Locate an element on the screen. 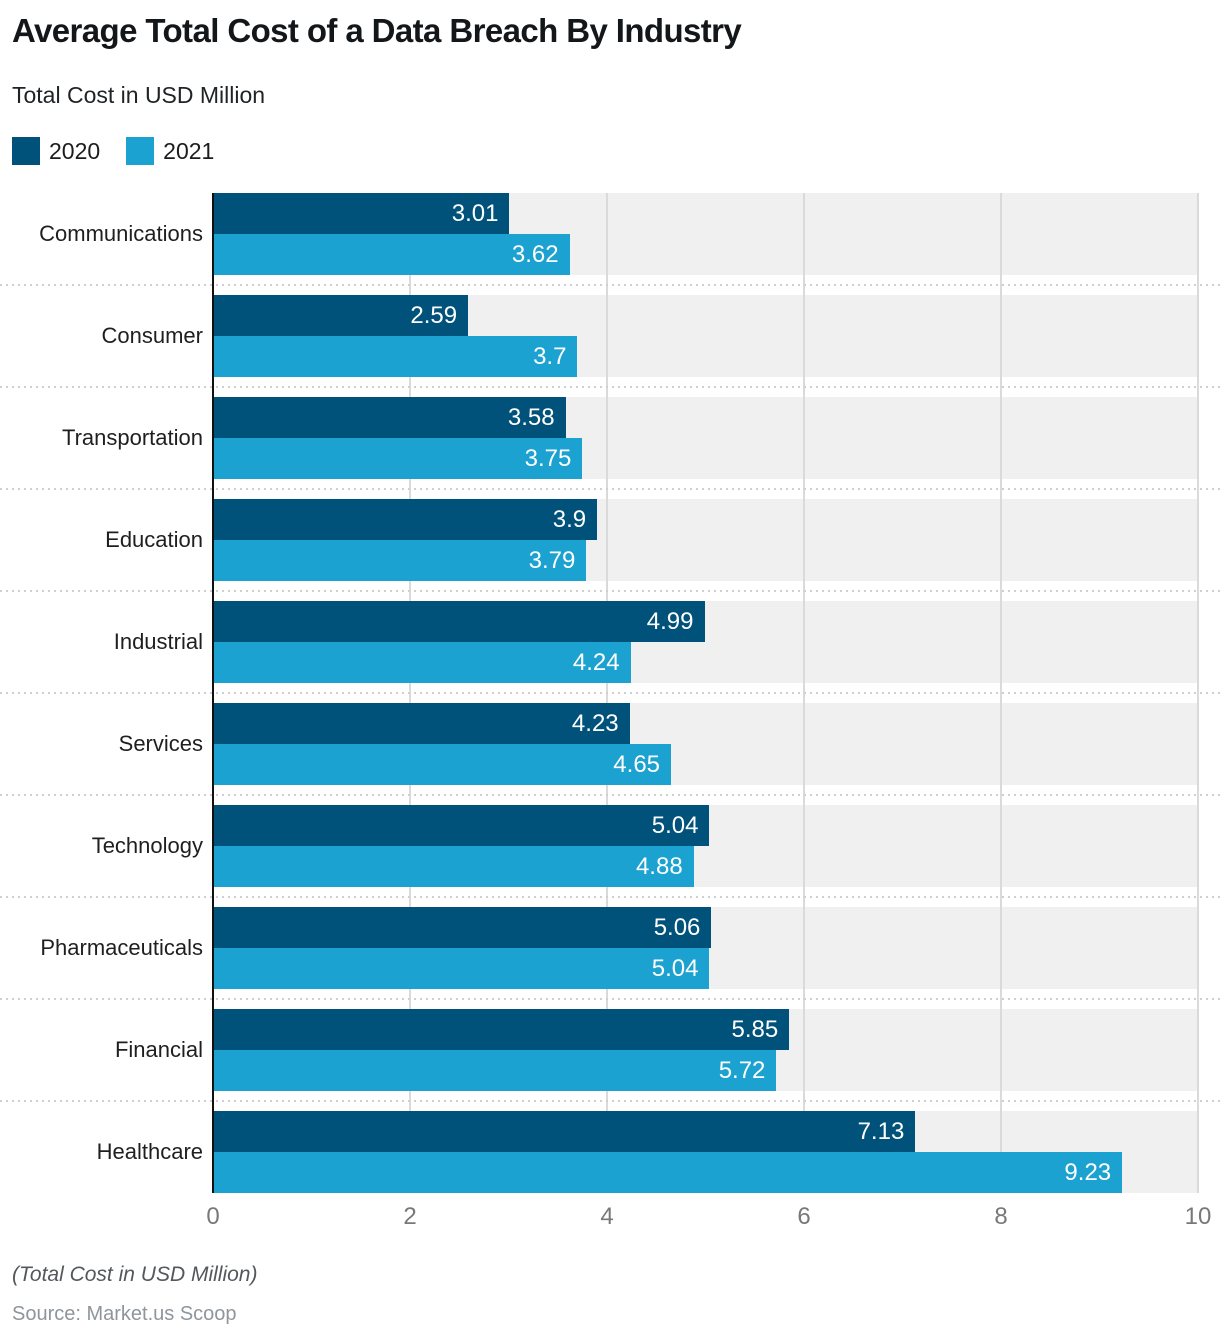 The width and height of the screenshot is (1220, 1342). legend-item-2020: 2020 is located at coordinates (56, 151).